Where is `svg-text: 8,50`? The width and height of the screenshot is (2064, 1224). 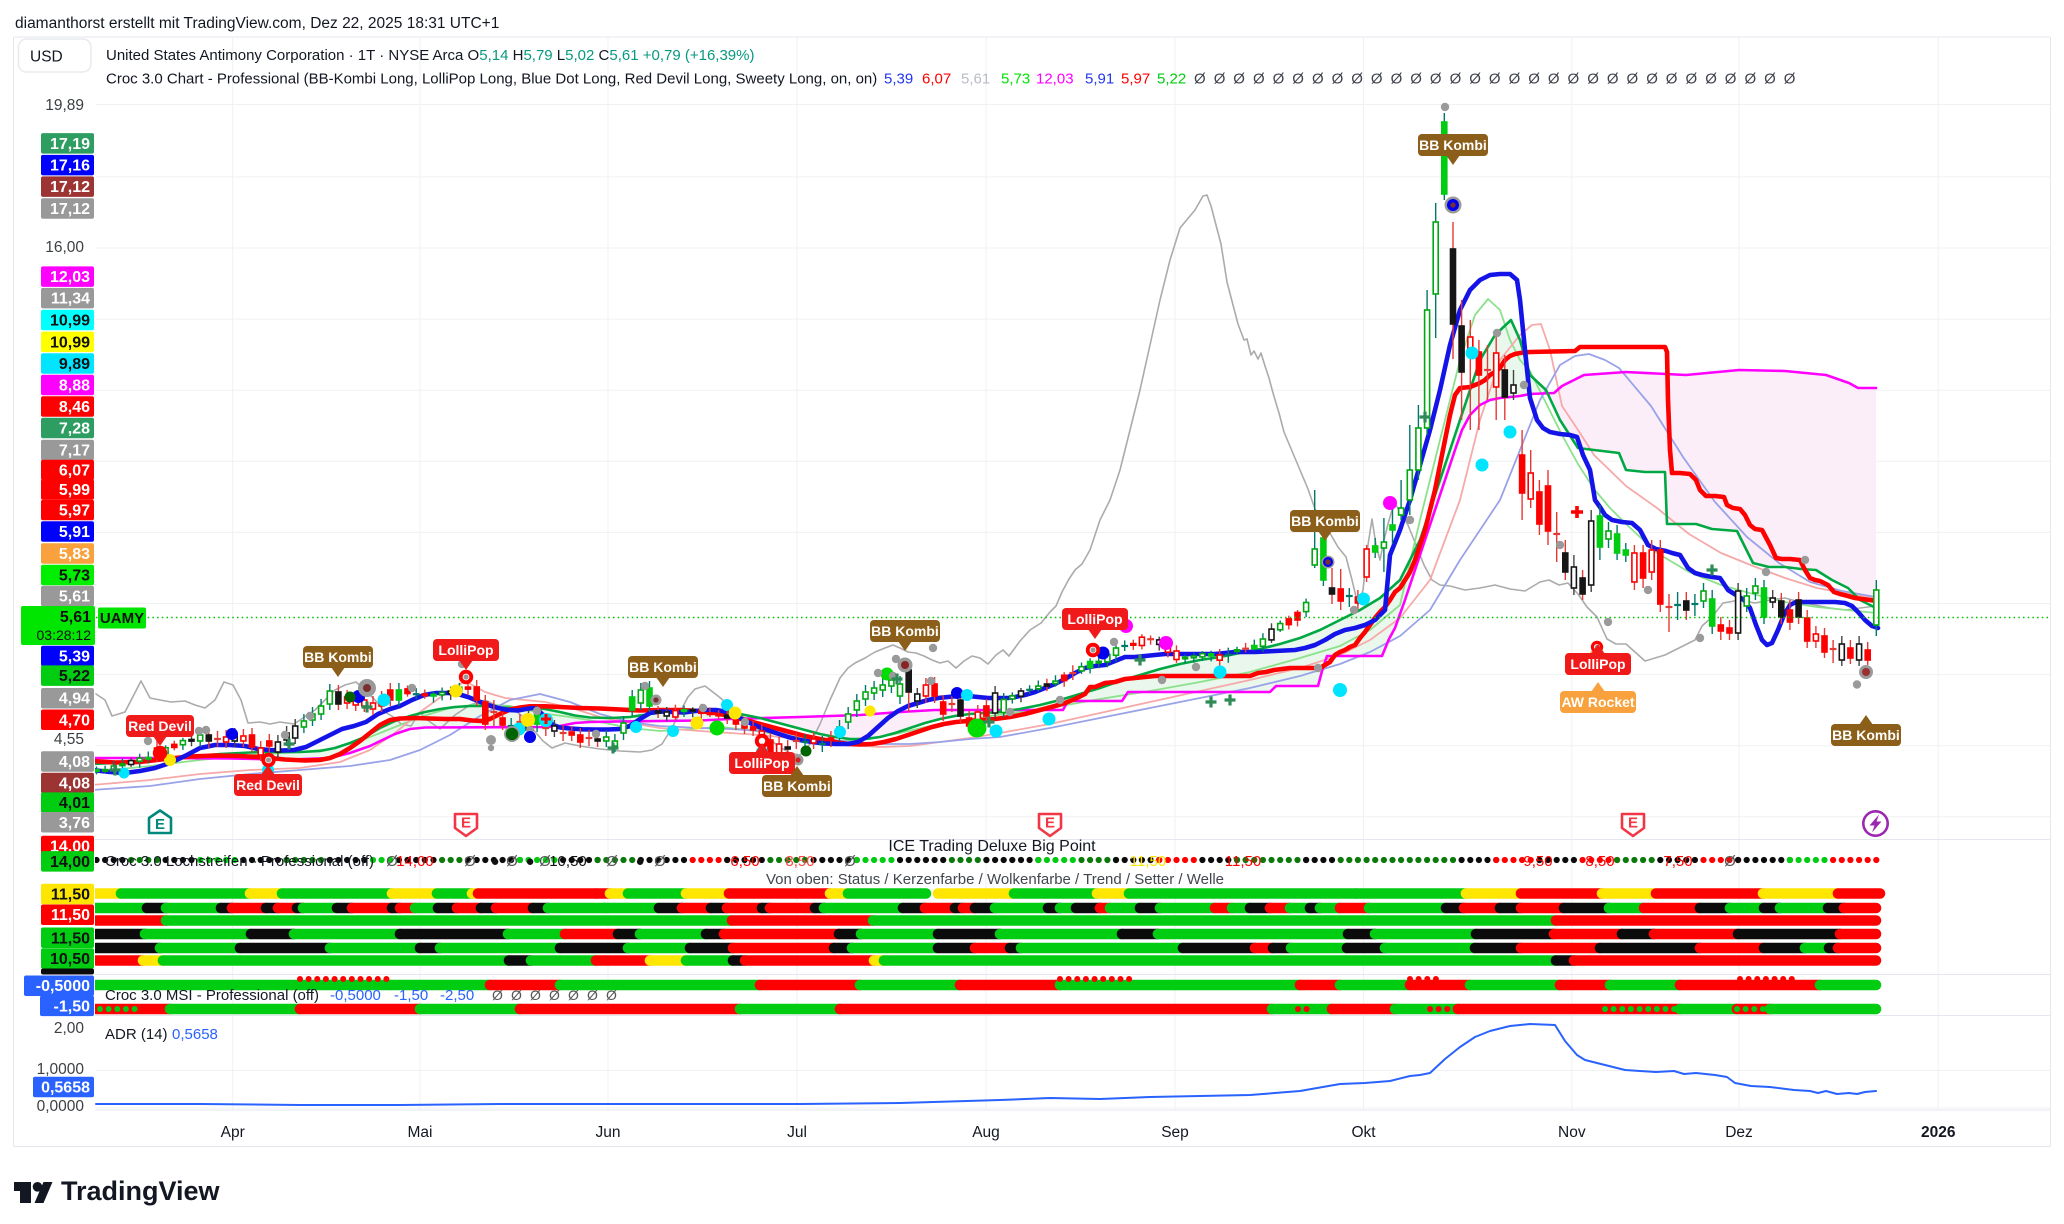
svg-text: 8,50 is located at coordinates (1599, 861).